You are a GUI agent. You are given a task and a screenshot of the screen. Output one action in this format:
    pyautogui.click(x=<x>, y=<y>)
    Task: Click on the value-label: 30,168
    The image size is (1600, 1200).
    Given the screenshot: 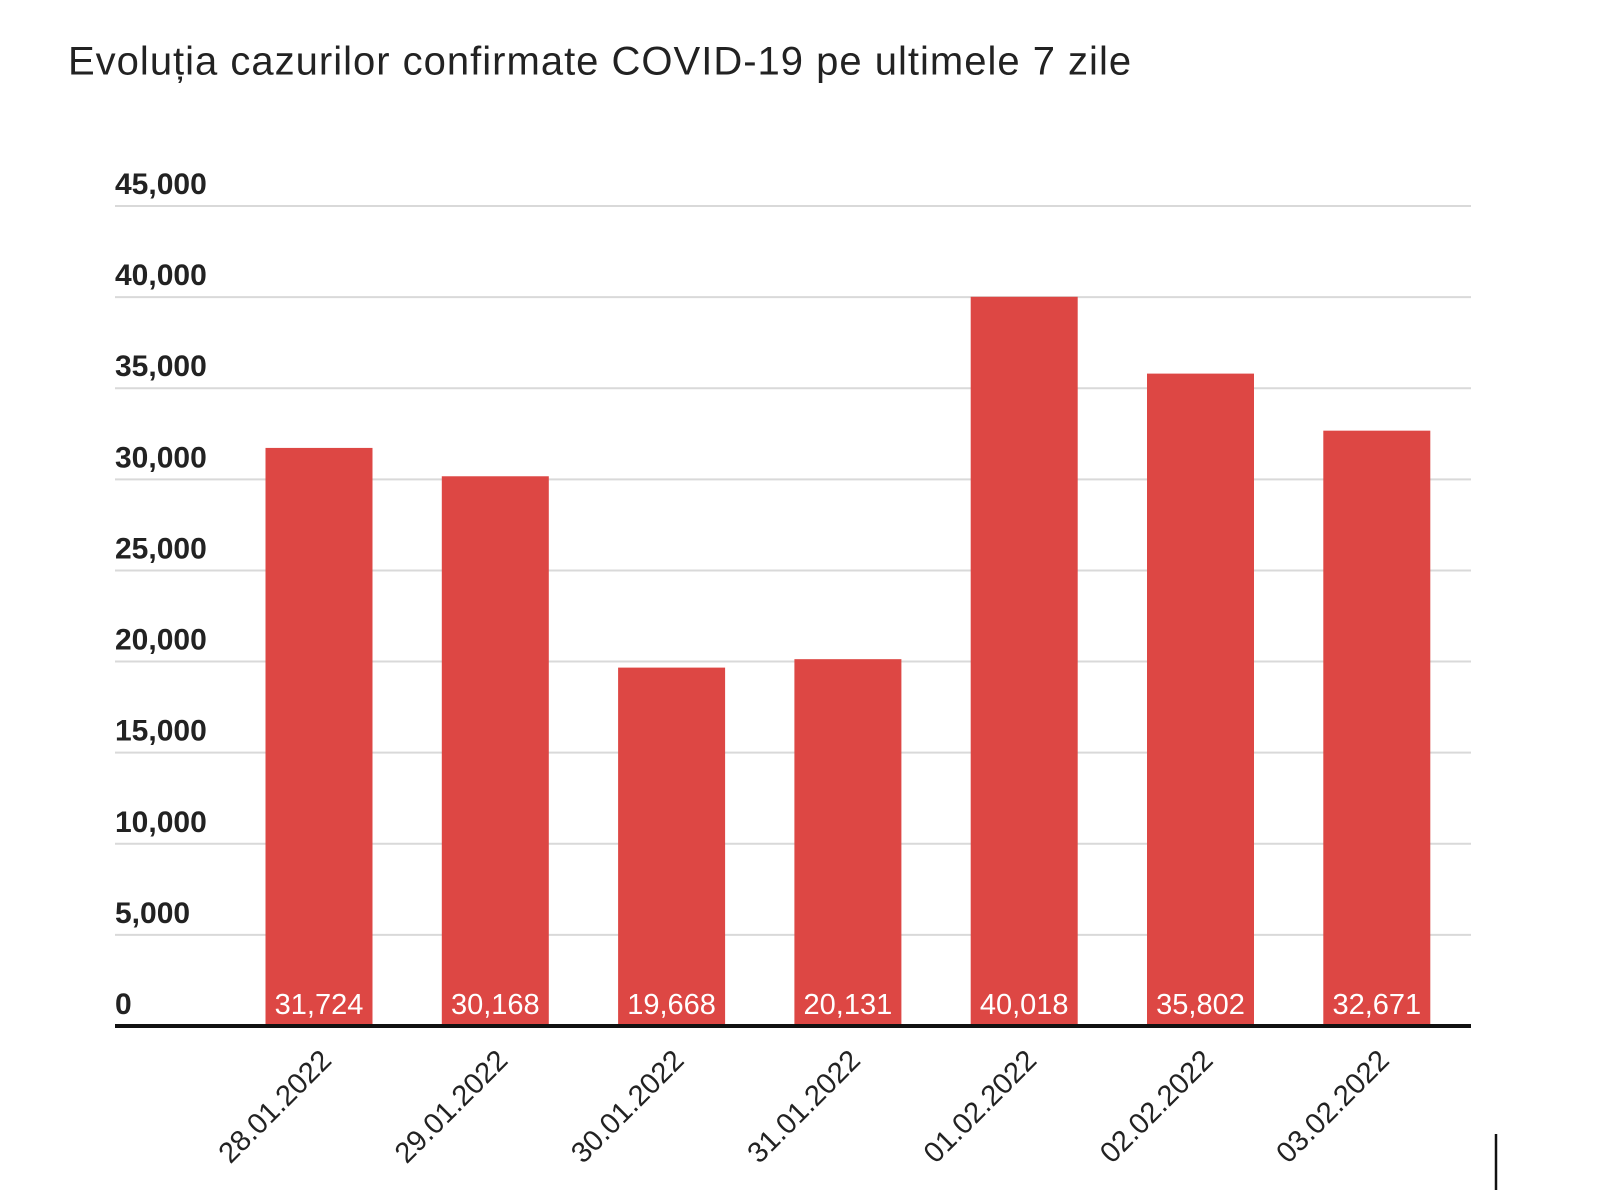 What is the action you would take?
    pyautogui.click(x=495, y=1005)
    